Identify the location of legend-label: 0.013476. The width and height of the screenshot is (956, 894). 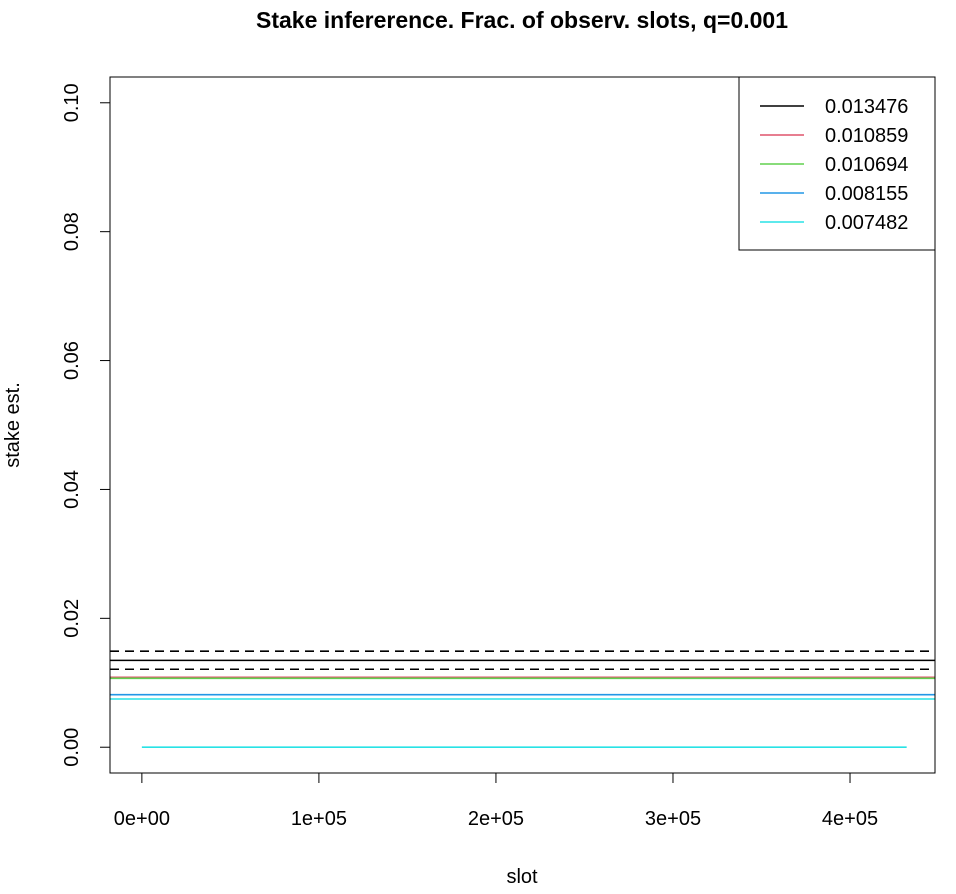
(866, 107).